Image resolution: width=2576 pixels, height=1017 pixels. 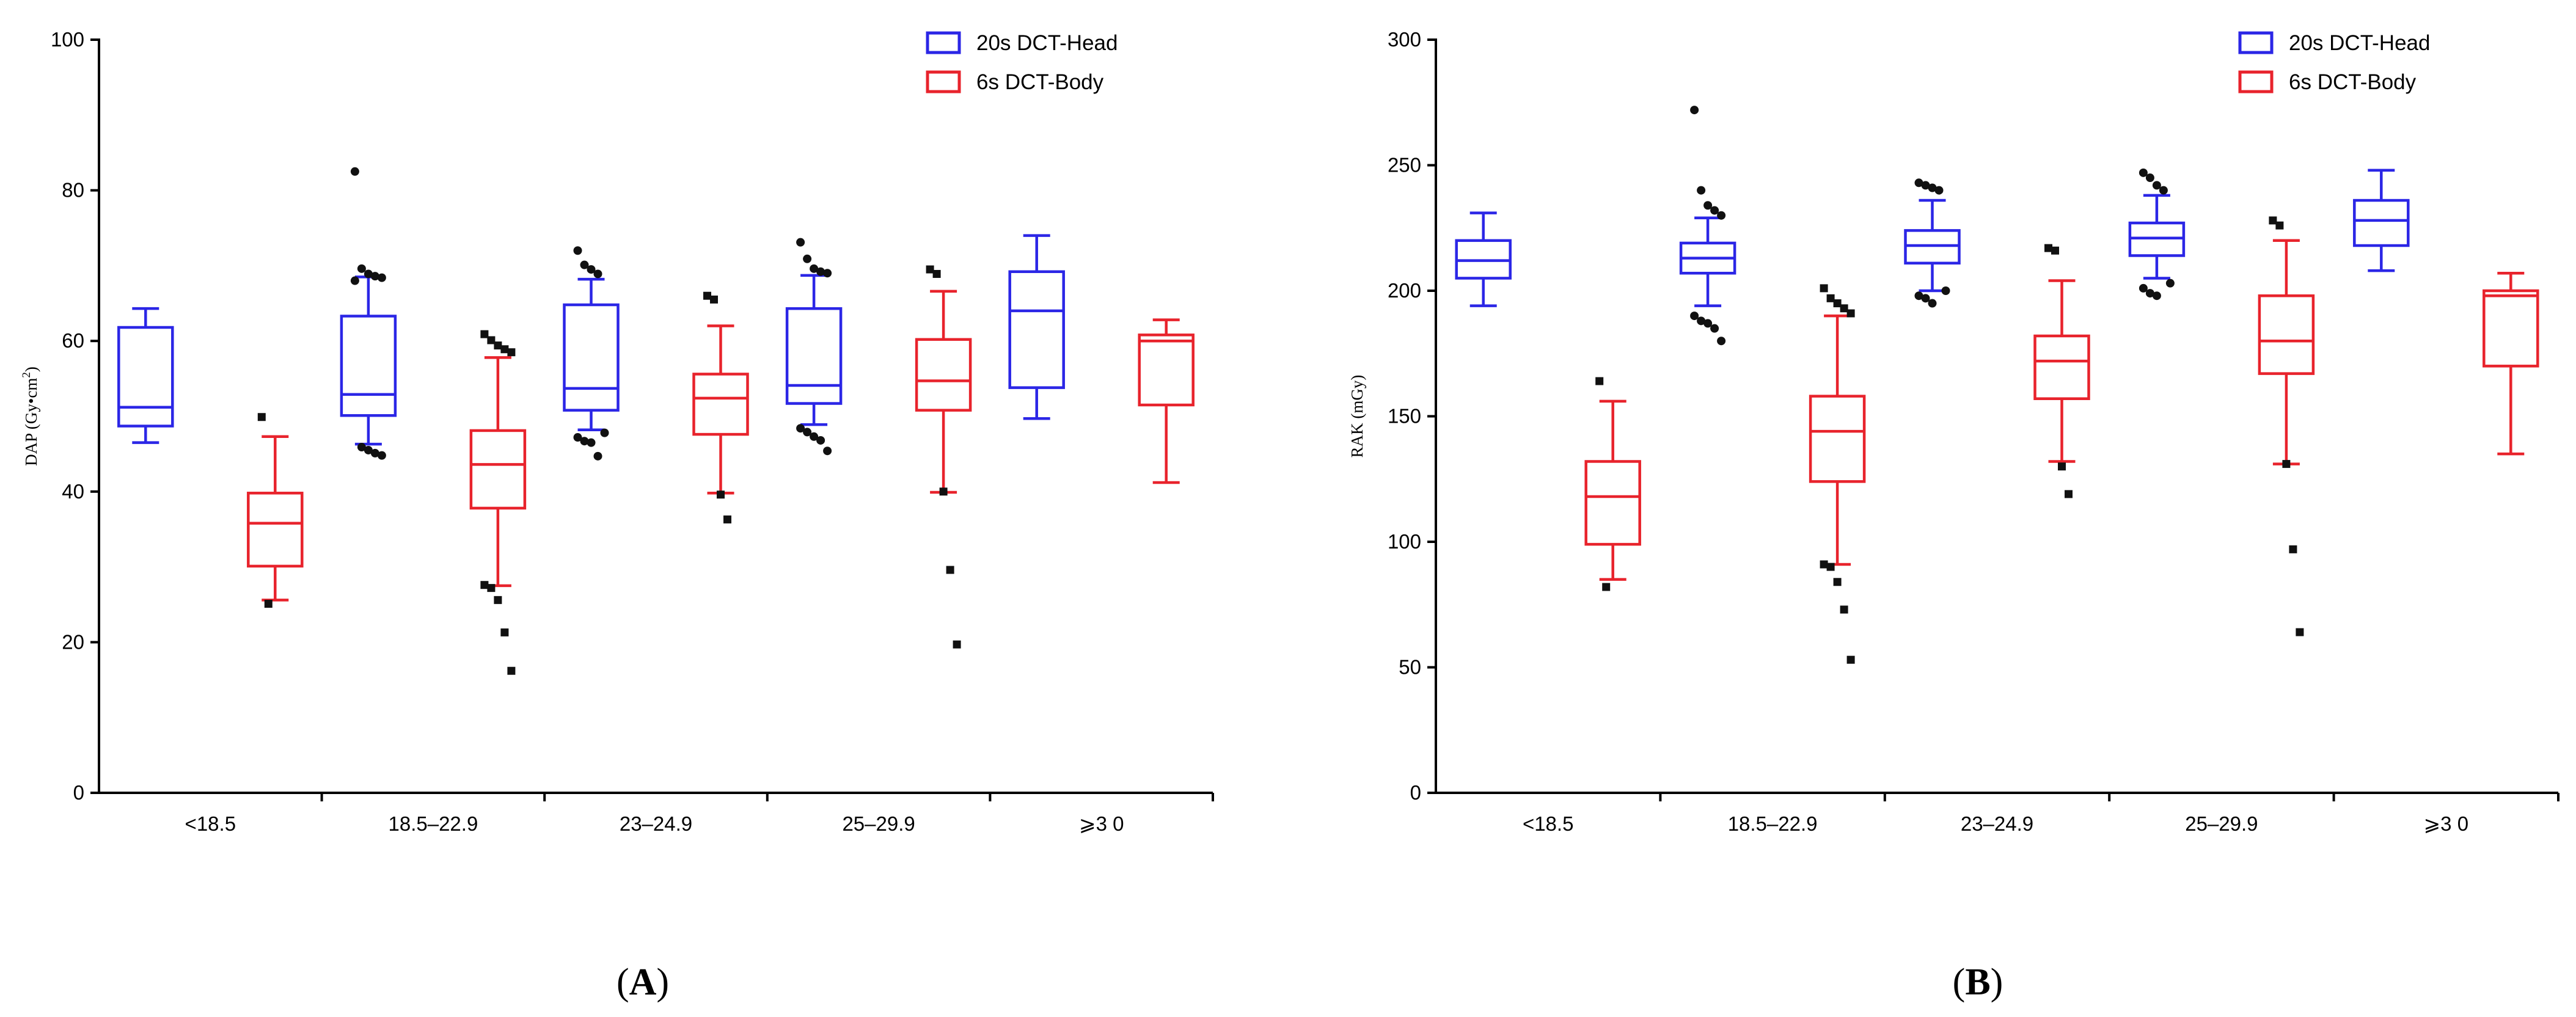 I want to click on panel-label-close: ), so click(x=662, y=982).